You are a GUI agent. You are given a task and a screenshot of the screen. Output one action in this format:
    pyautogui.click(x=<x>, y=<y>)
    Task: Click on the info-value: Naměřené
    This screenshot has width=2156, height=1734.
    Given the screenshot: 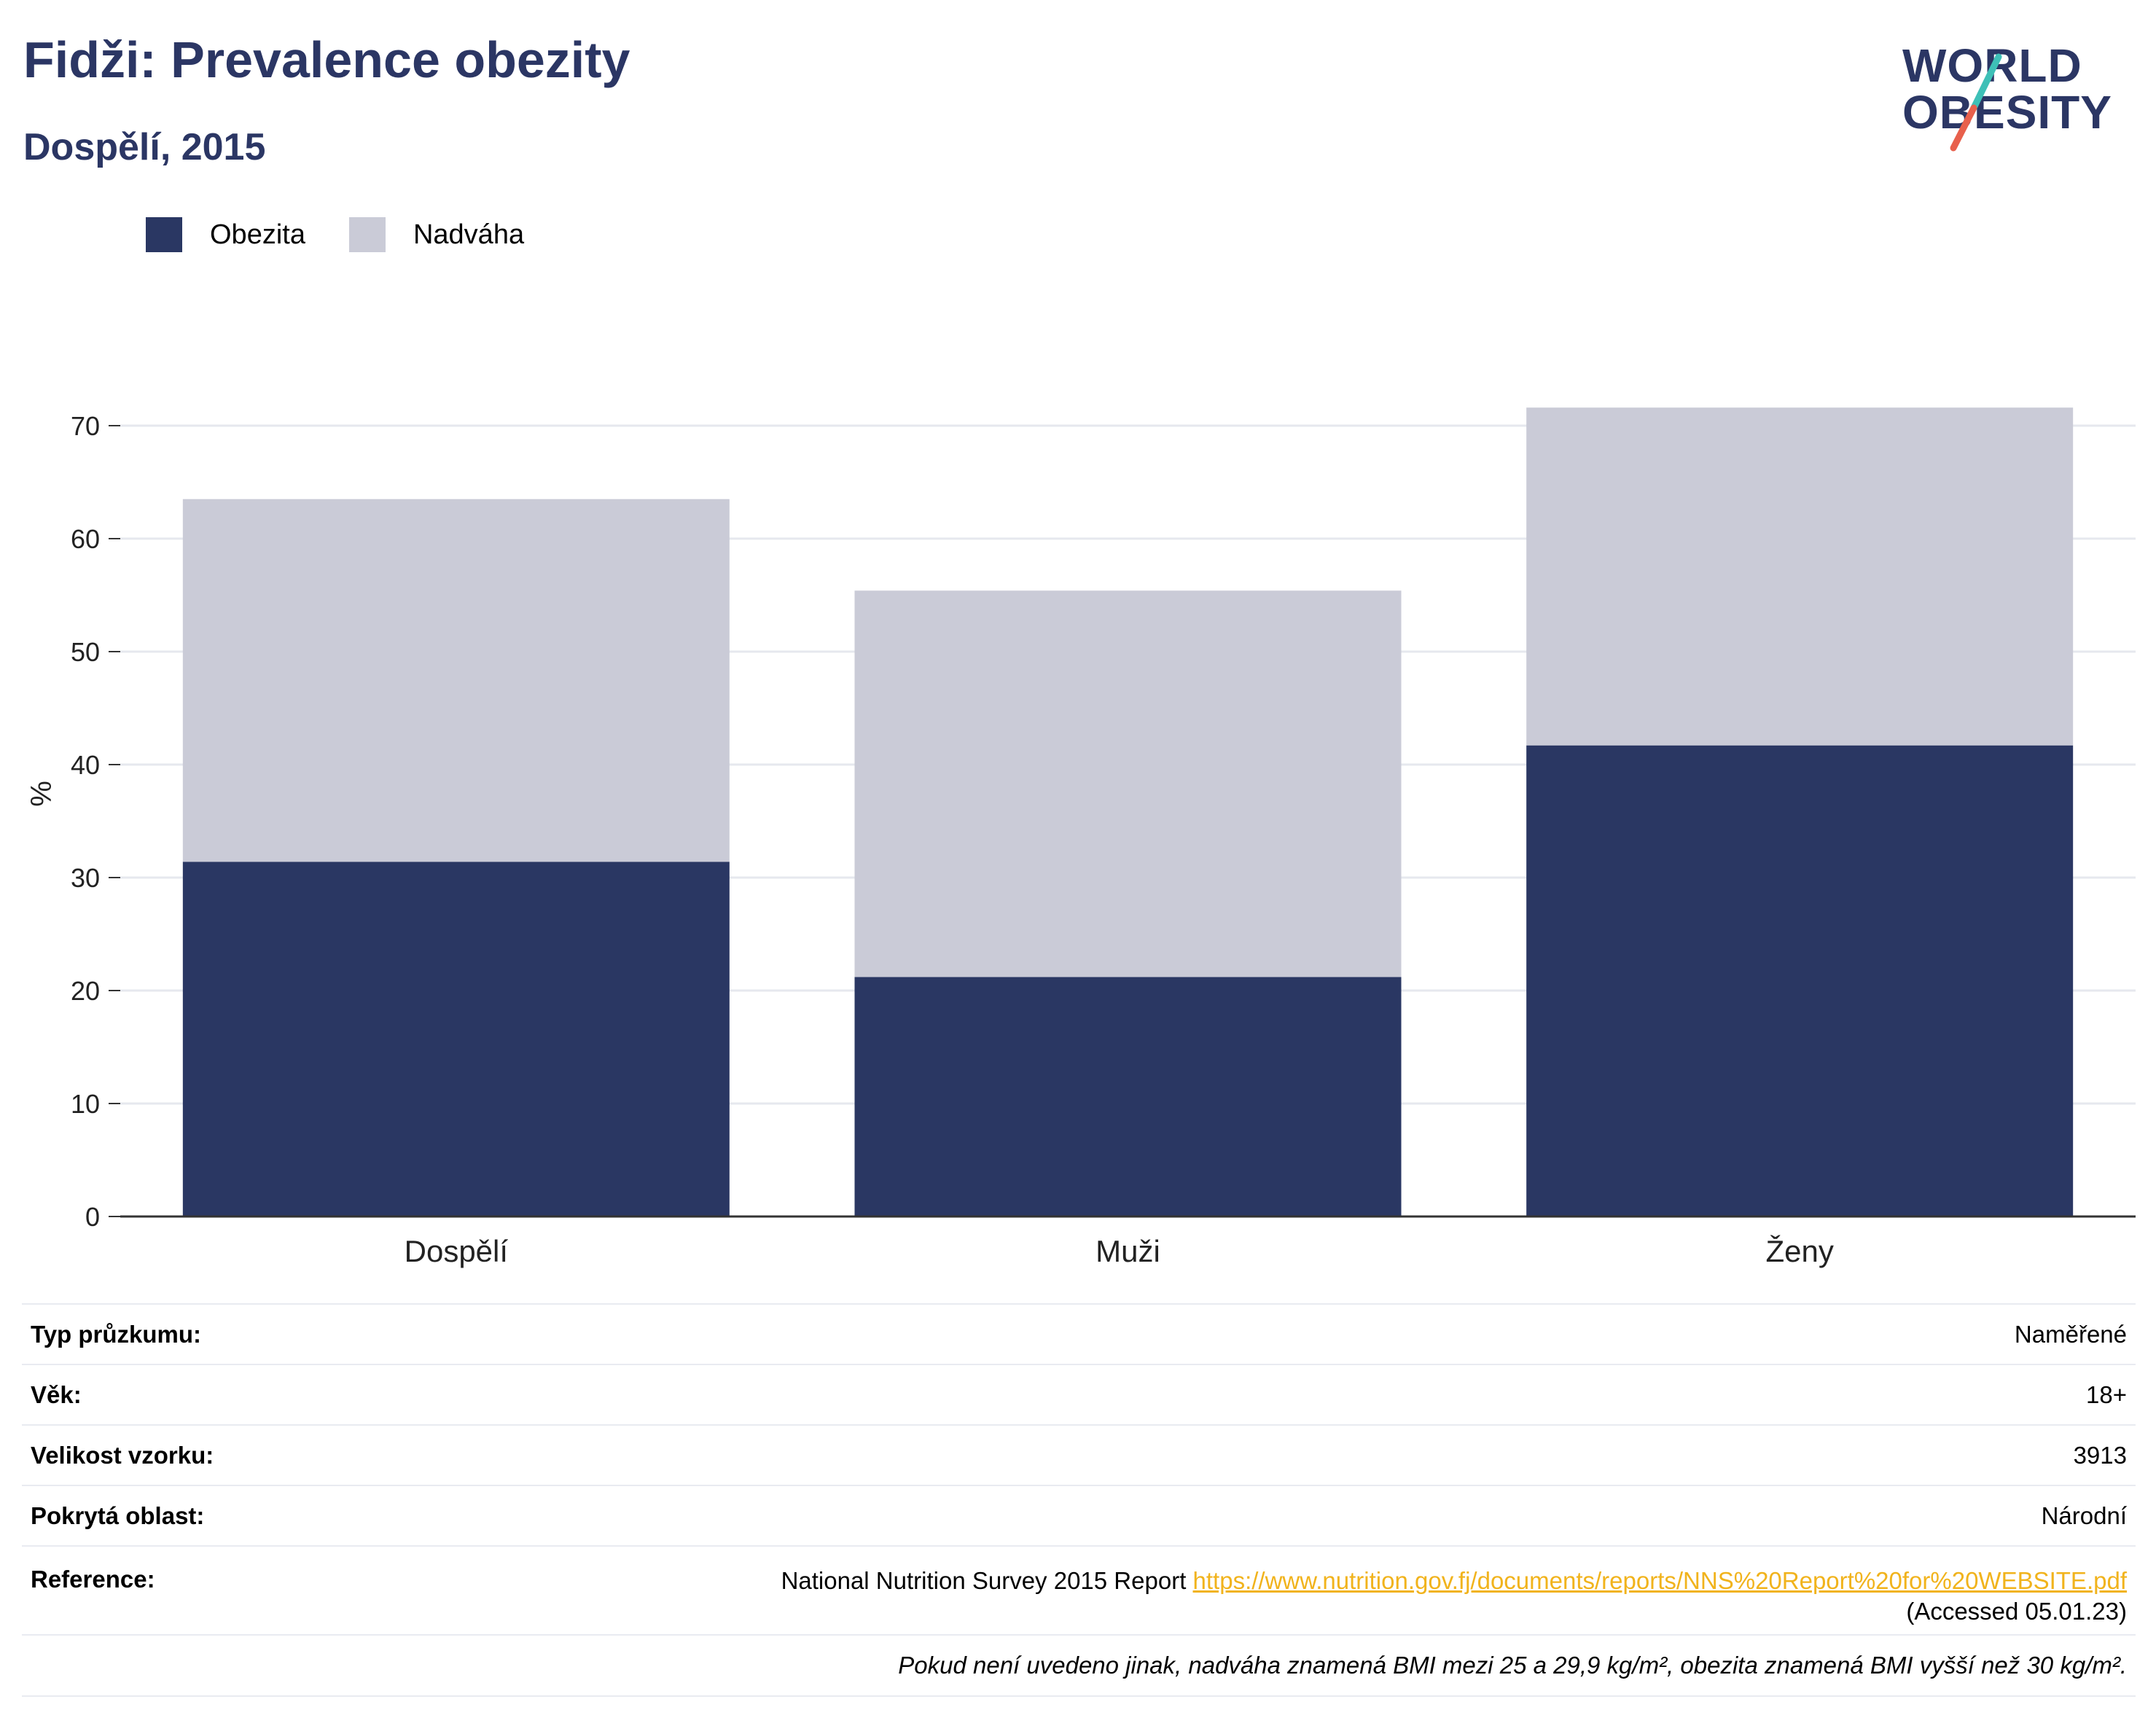 What is the action you would take?
    pyautogui.click(x=2070, y=1334)
    